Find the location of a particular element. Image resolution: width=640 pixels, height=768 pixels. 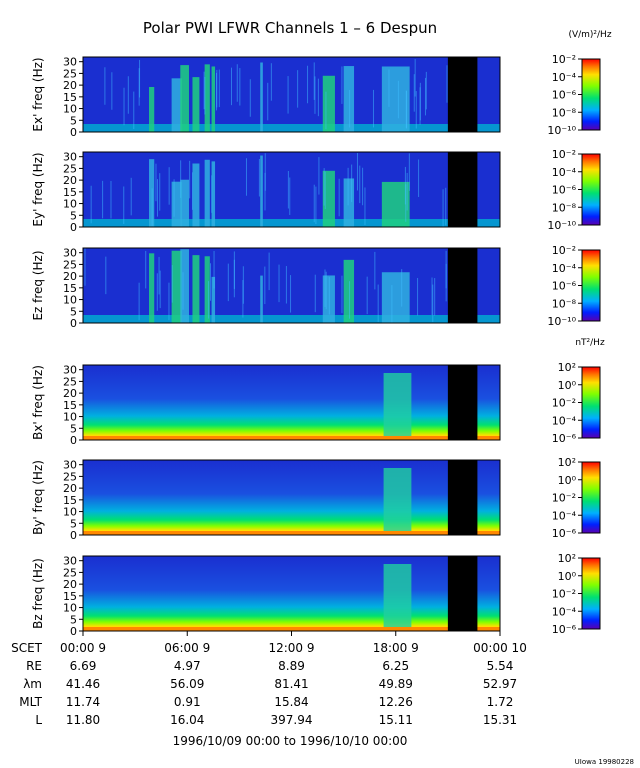

ephemeris-label: λm is located at coordinates (32, 684).